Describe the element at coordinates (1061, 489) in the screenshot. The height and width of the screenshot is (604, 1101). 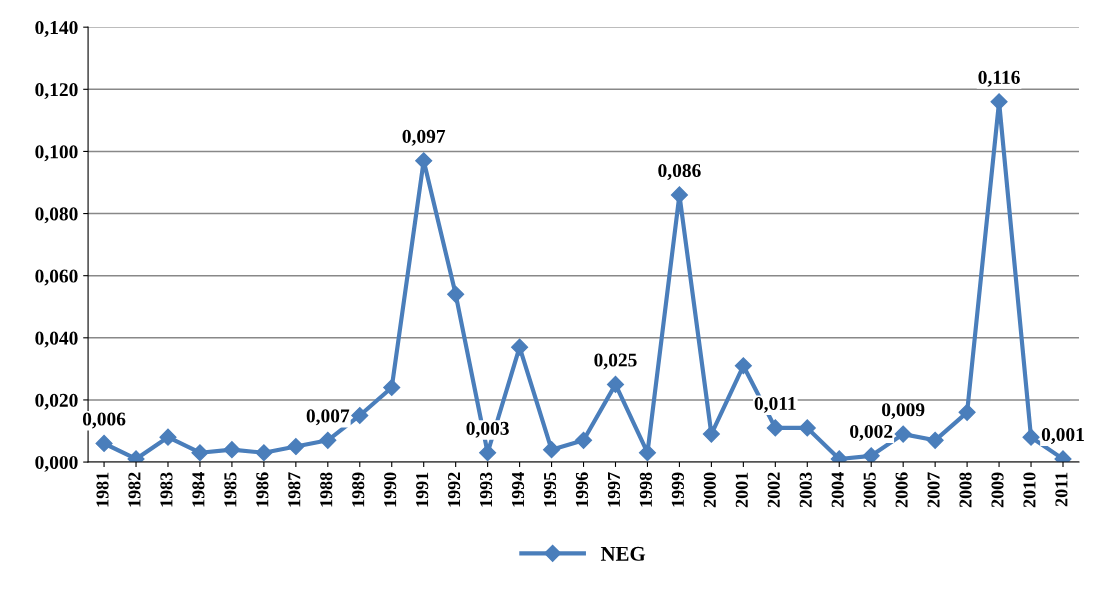
I see `x-tick-label: 2011` at that location.